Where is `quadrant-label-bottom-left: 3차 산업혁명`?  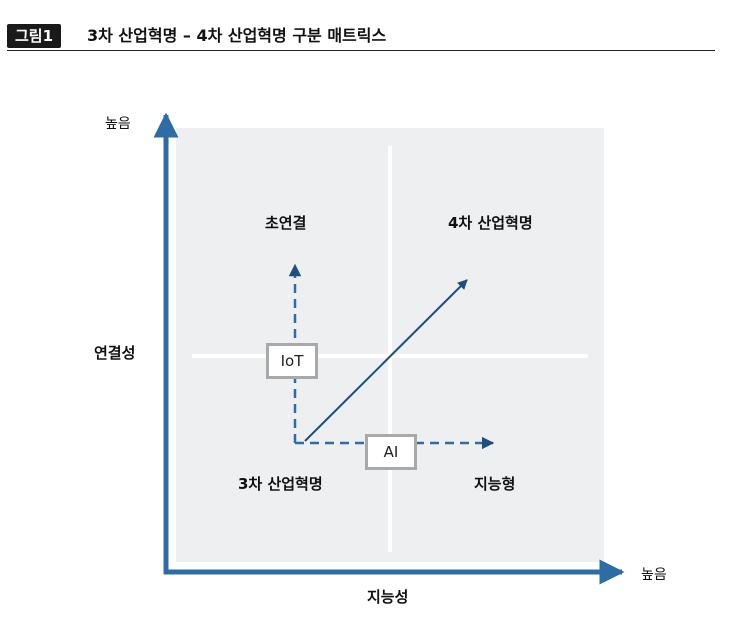
quadrant-label-bottom-left: 3차 산업혁명 is located at coordinates (280, 484).